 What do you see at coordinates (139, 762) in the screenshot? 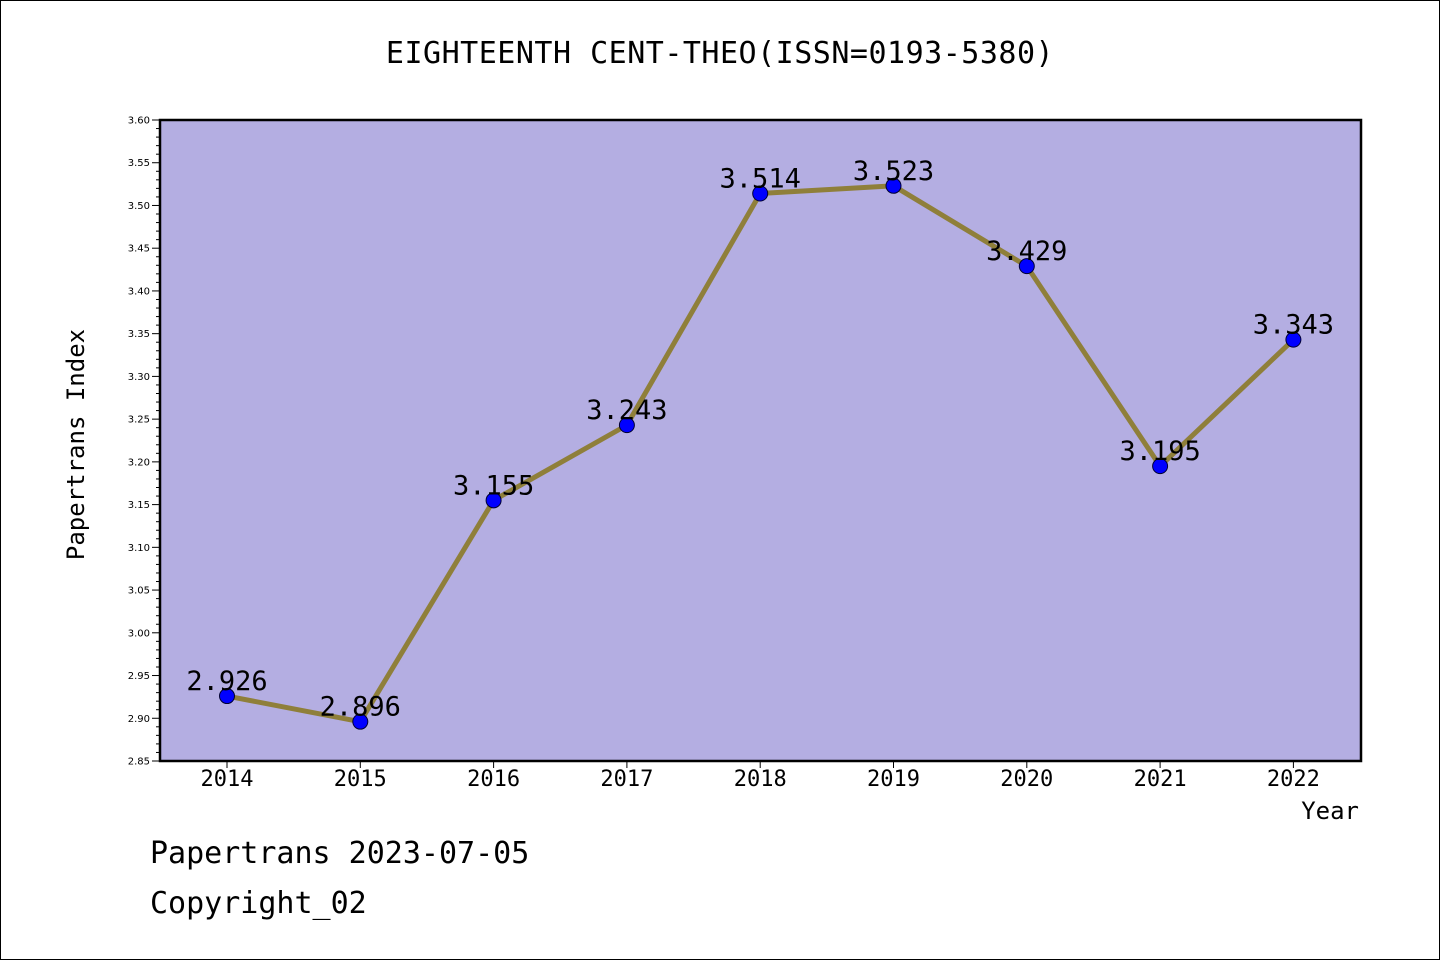
I see `y-tick-label: 2.85` at bounding box center [139, 762].